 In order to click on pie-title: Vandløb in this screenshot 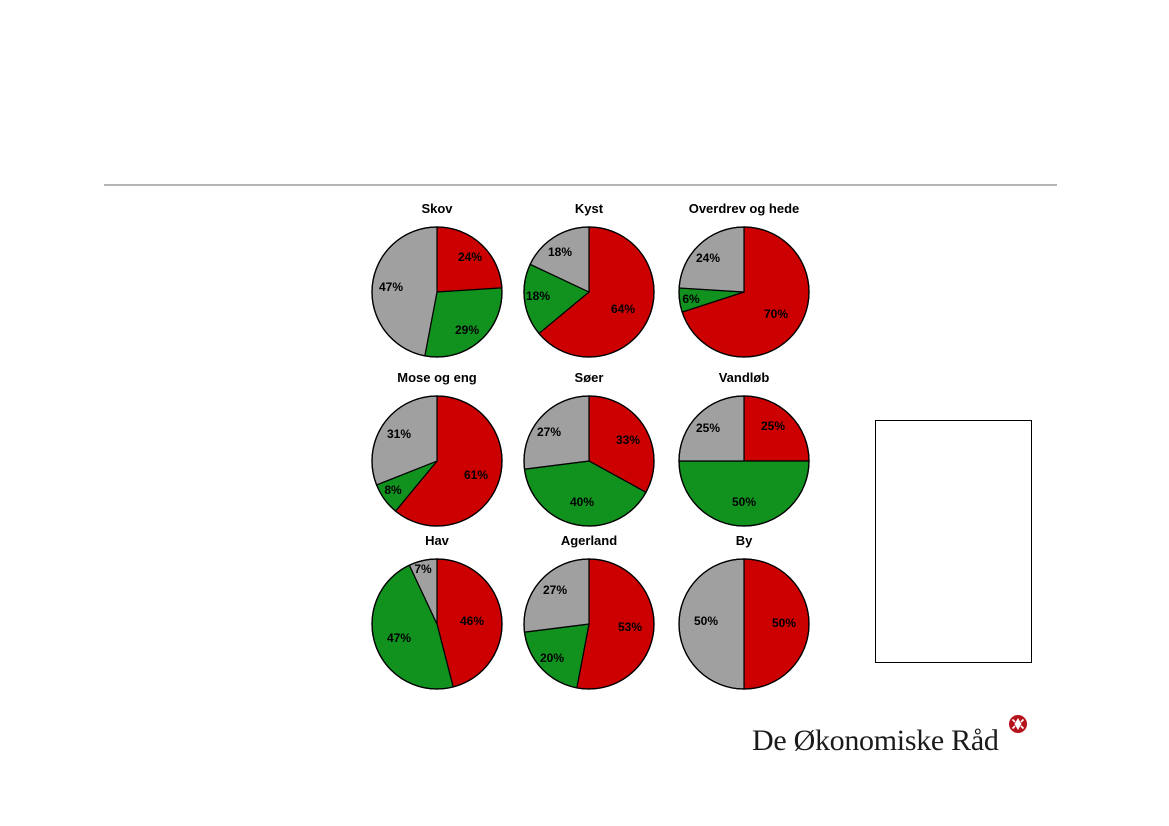, I will do `click(744, 377)`.